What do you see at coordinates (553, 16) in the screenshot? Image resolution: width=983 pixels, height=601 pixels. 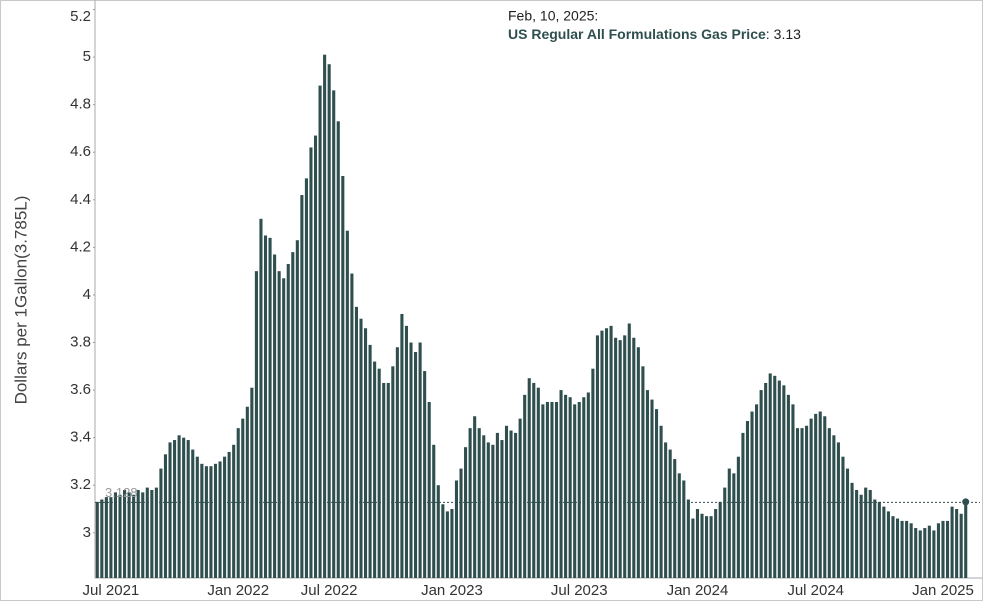 I see `hover-date: Feb, 10, 2025:` at bounding box center [553, 16].